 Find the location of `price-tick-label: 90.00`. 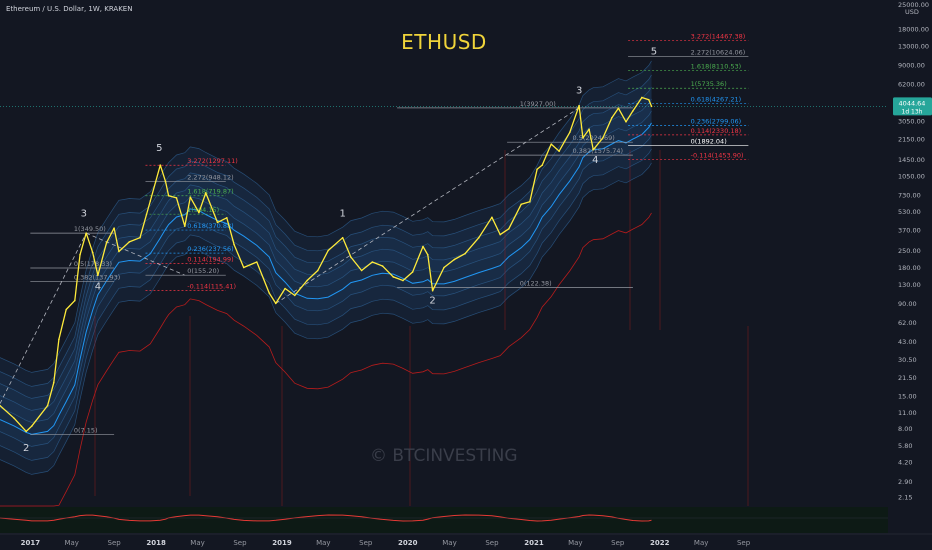

price-tick-label: 90.00 is located at coordinates (907, 304).